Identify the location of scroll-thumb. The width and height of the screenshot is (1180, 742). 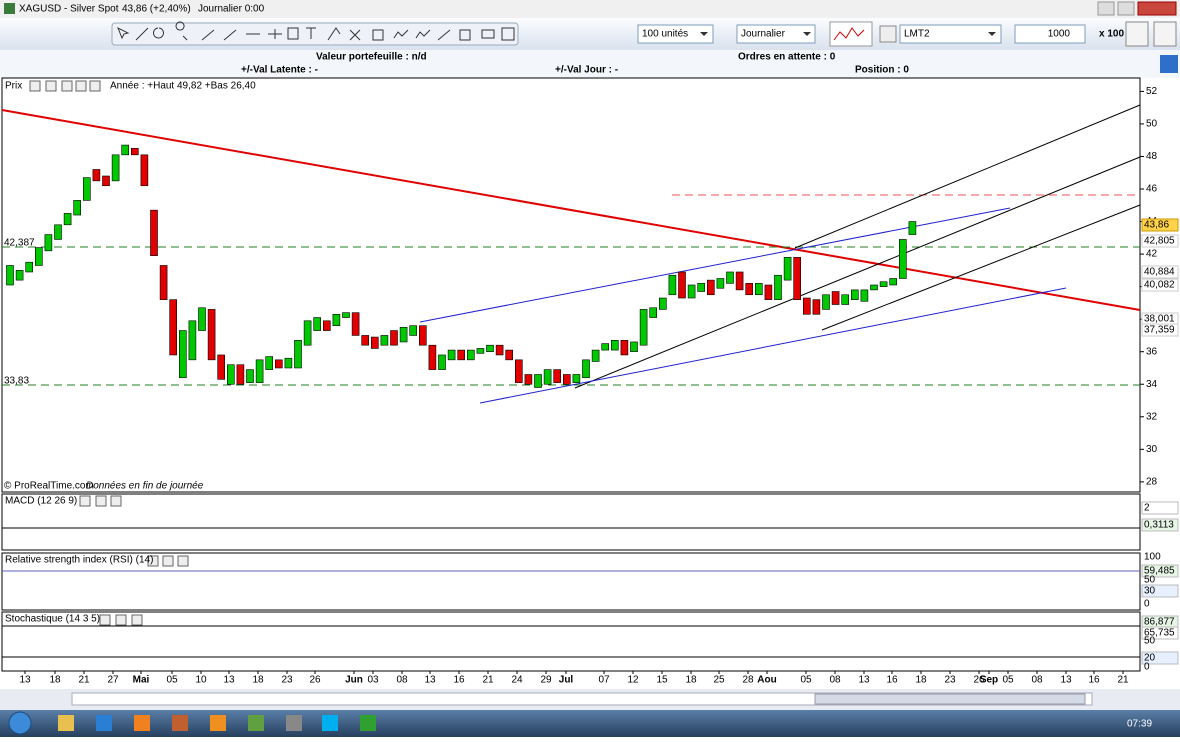
(950, 699).